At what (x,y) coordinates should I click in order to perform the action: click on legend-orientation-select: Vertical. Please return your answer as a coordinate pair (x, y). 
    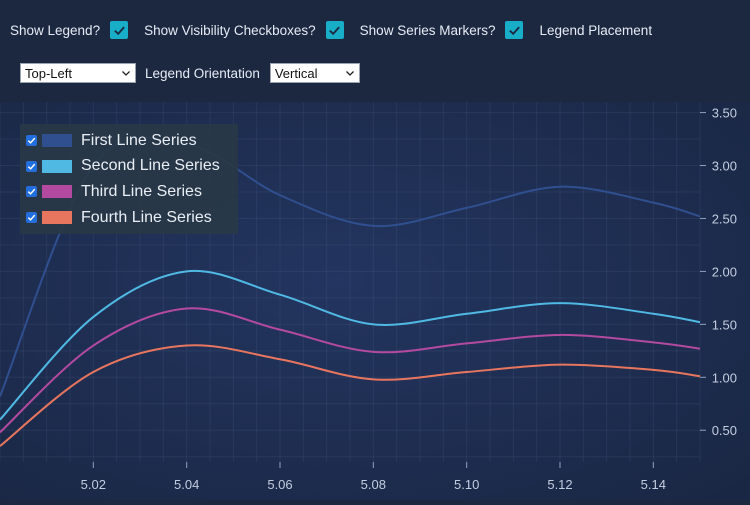
    Looking at the image, I should click on (314, 73).